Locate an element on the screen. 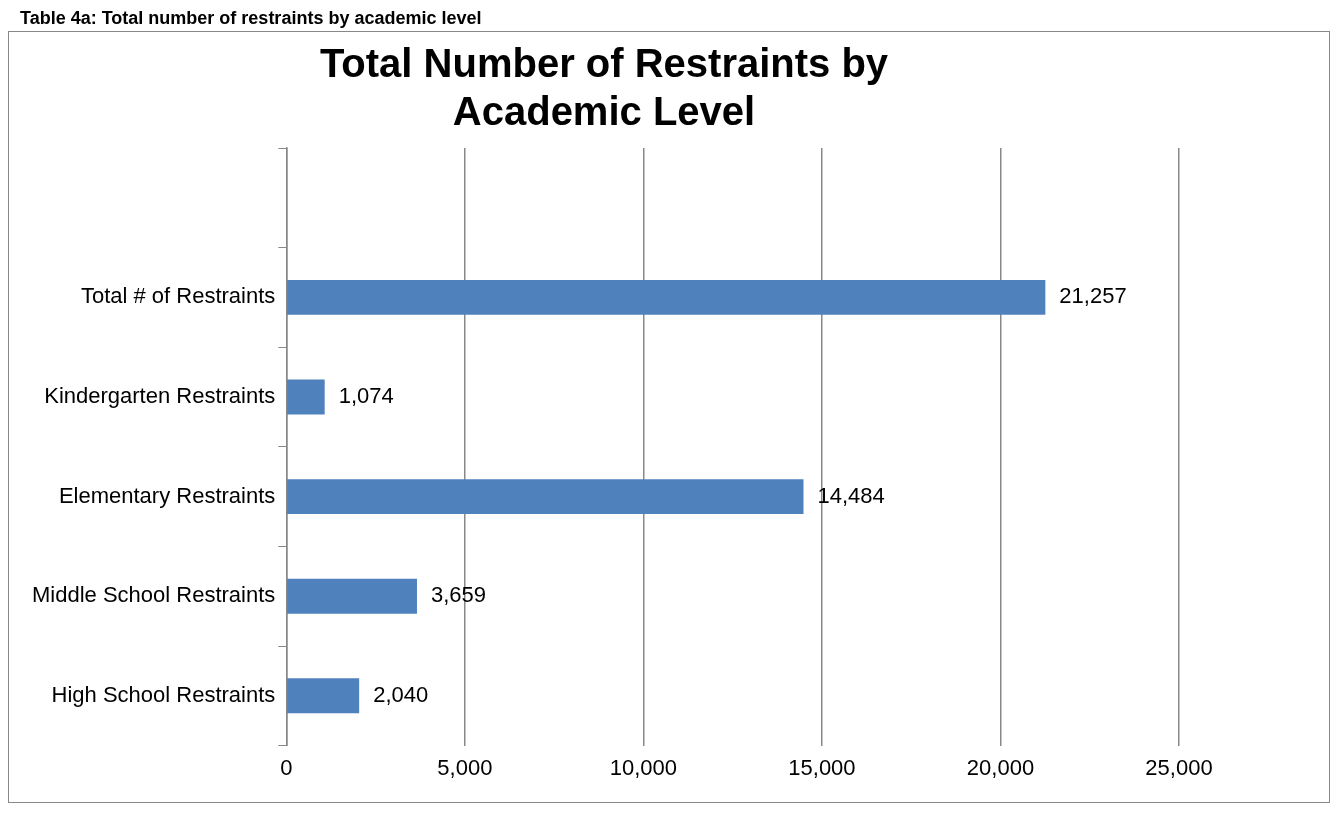 This screenshot has width=1344, height=813. chart-title: Total Number of Restraints by Academic Level is located at coordinates (604, 87).